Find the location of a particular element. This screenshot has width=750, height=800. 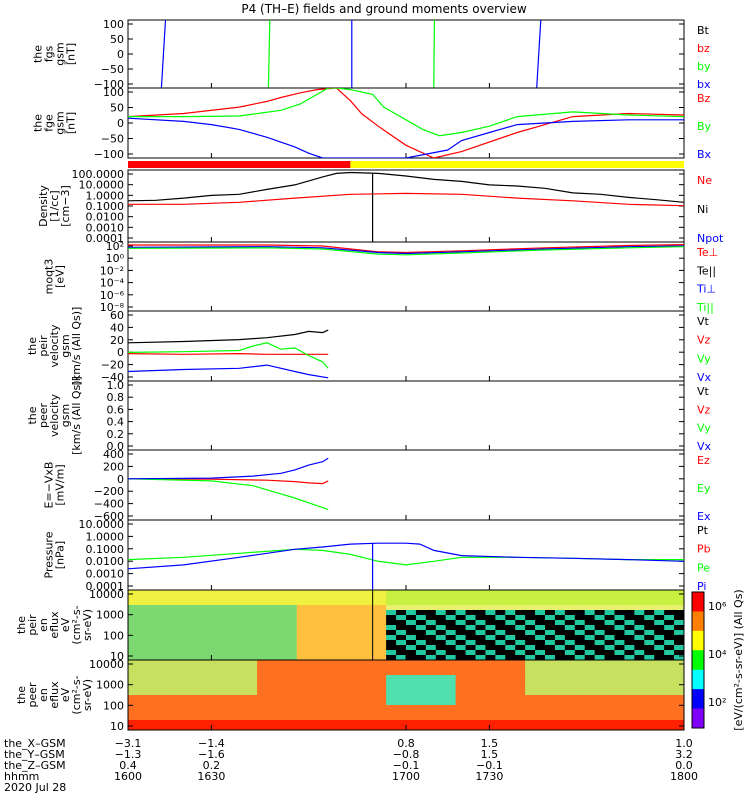

y-tick-label: 1.0000 is located at coordinates (105, 536).